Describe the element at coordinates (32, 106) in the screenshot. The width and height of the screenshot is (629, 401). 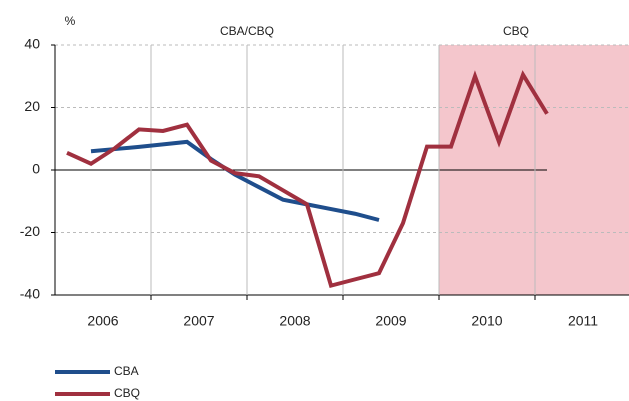
I see `y-tick-label: 20` at that location.